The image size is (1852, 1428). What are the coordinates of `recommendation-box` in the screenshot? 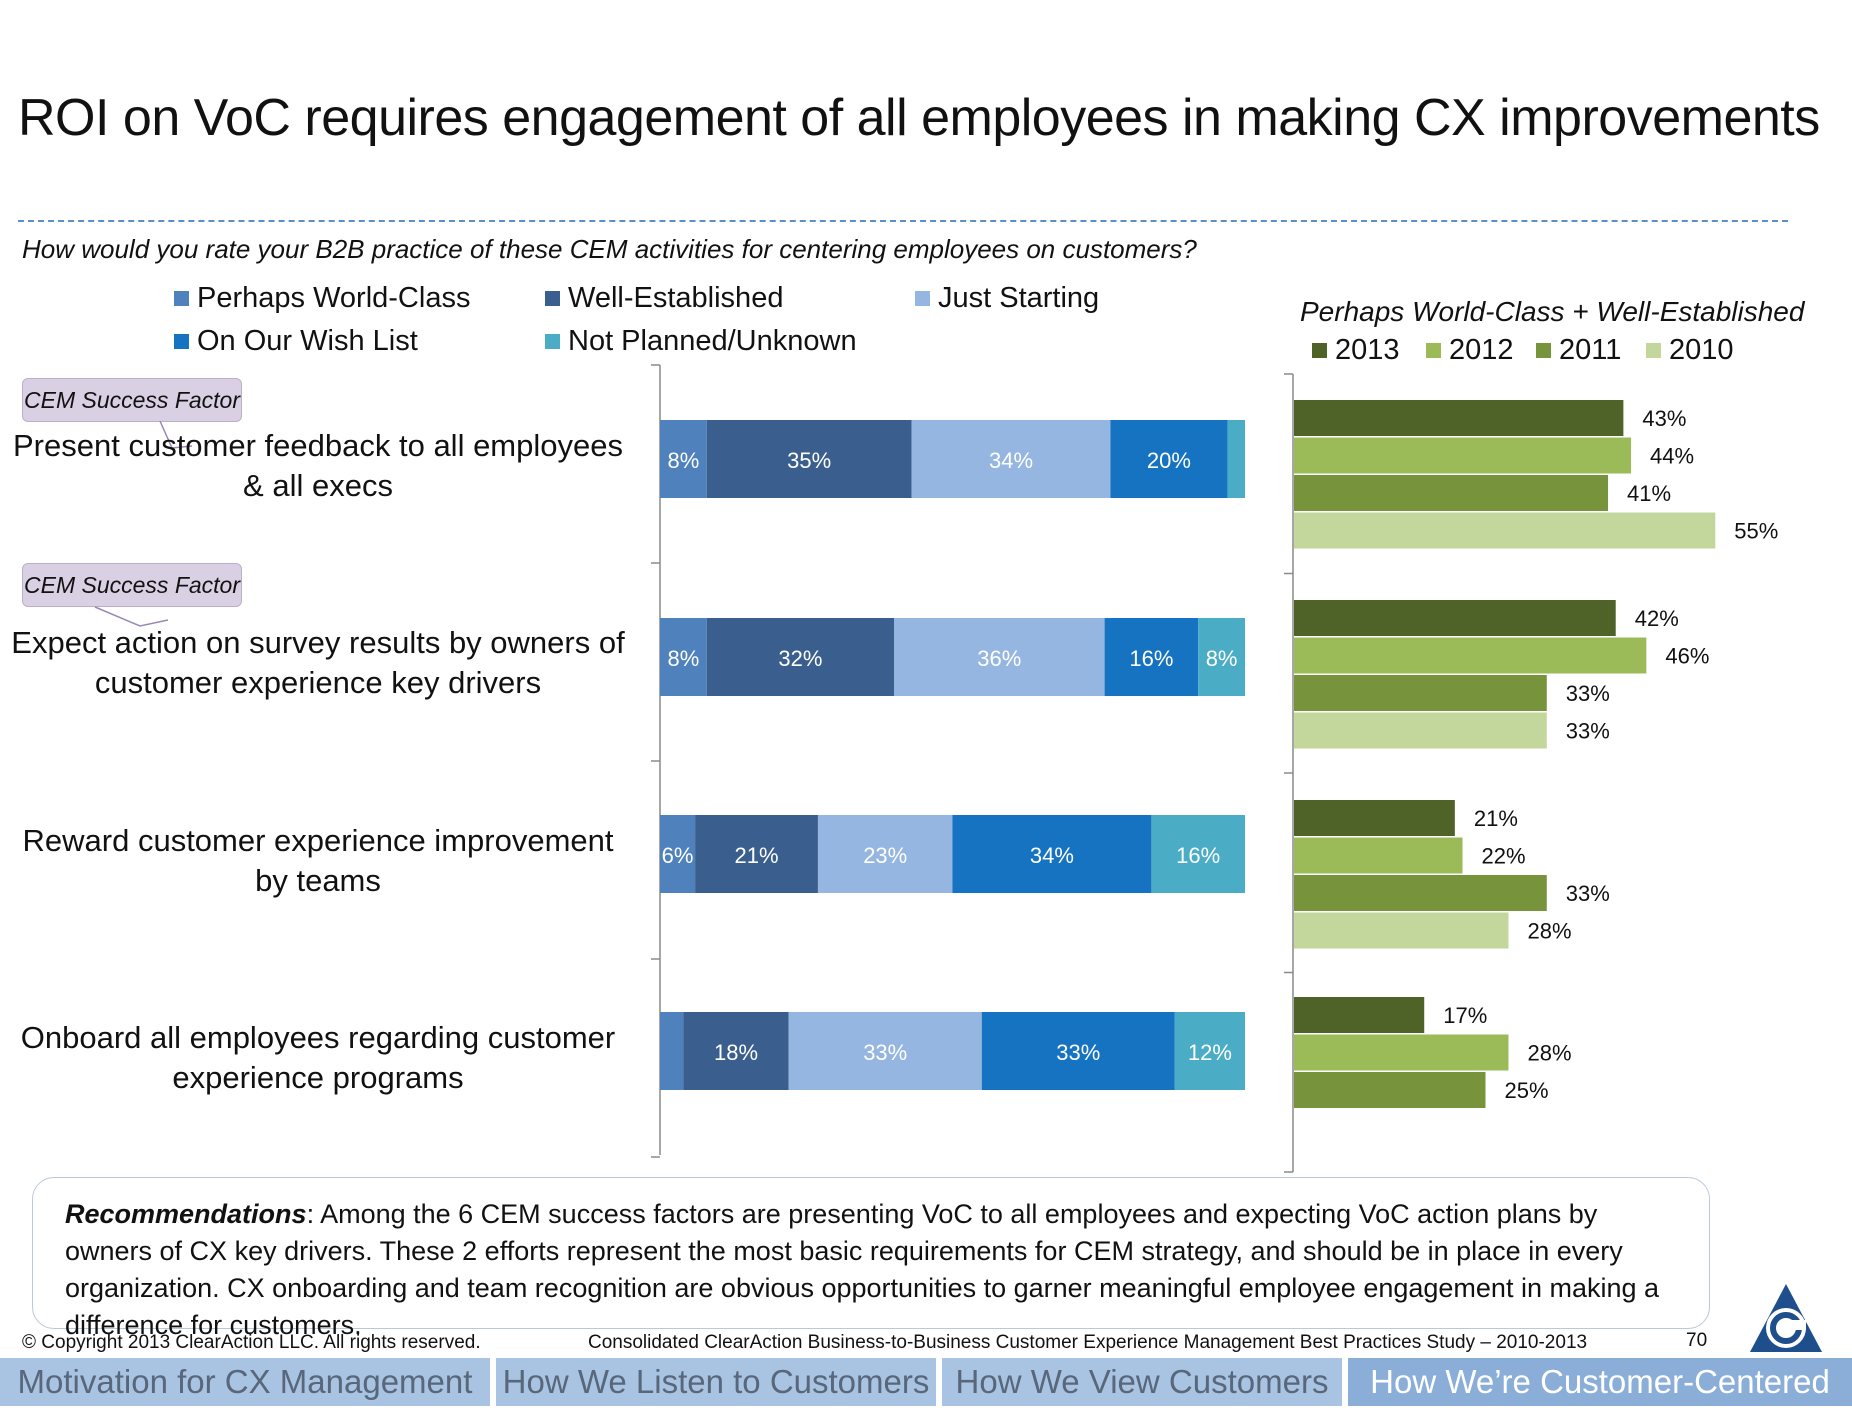 It's located at (871, 1253).